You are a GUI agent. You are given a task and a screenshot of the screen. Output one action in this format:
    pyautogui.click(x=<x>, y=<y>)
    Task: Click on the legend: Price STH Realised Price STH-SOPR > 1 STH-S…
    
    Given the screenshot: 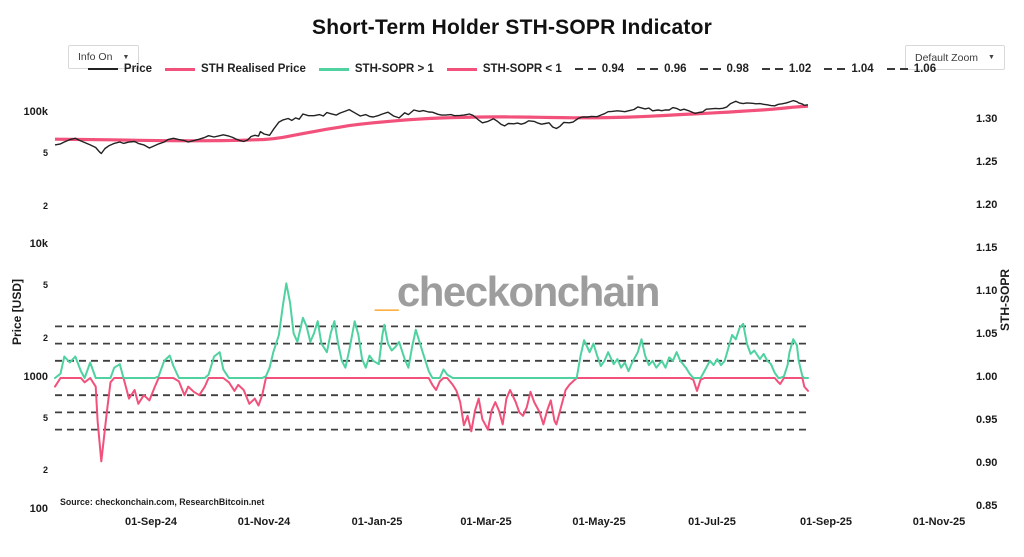 What is the action you would take?
    pyautogui.click(x=512, y=69)
    